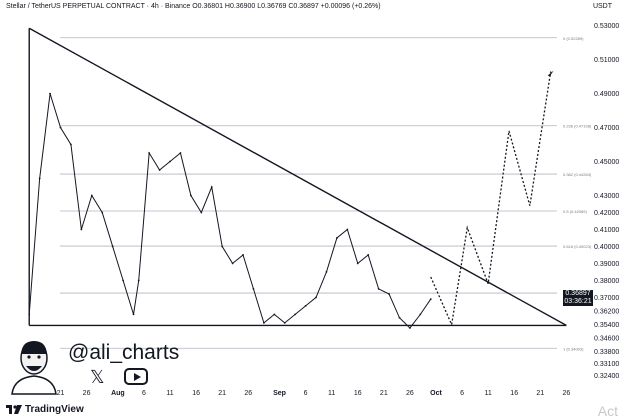 This screenshot has width=624, height=419. I want to click on fib-label: 0.382 (0.44263), so click(577, 174).